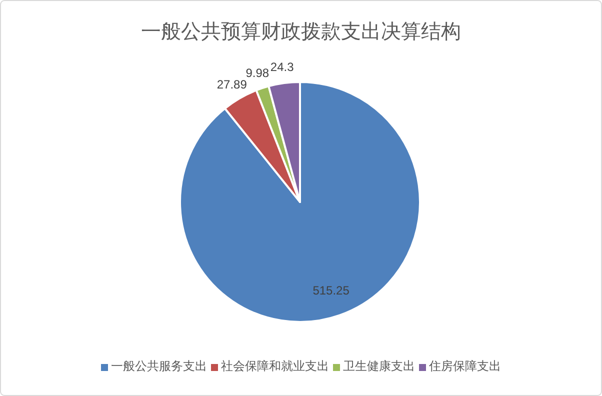 The height and width of the screenshot is (396, 602). I want to click on legend-label: 一般公共服务支出, so click(159, 366).